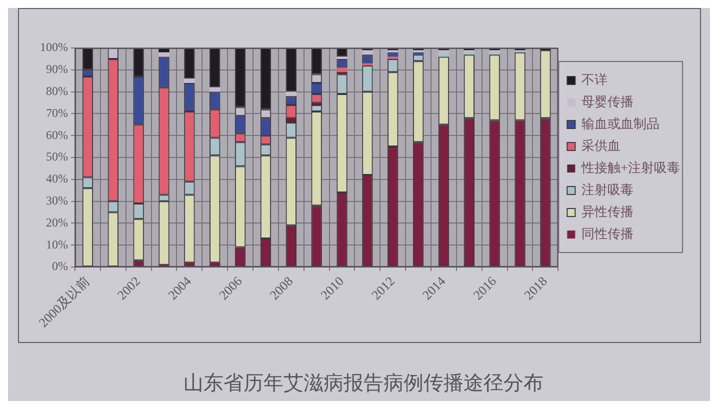 This screenshot has height=411, width=720. Describe the element at coordinates (364, 383) in the screenshot. I see `text: 山东省历年艾滋病报告病例传播途径分布` at that location.